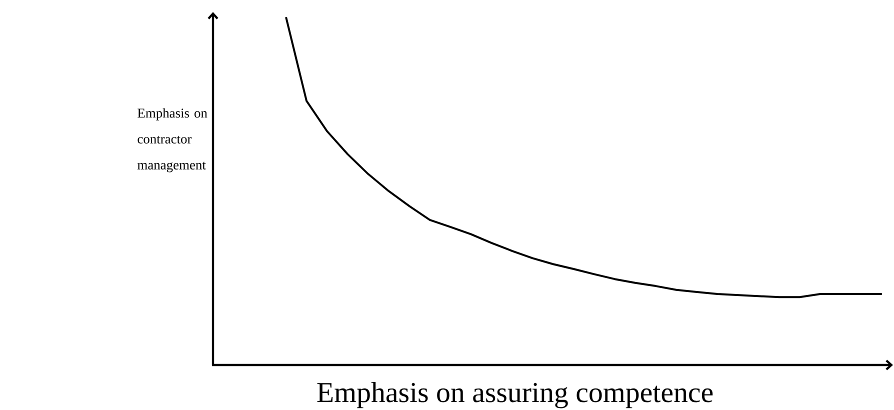 Image resolution: width=894 pixels, height=410 pixels. What do you see at coordinates (515, 395) in the screenshot?
I see `x-axis-title: Emphasis on assuring competence` at bounding box center [515, 395].